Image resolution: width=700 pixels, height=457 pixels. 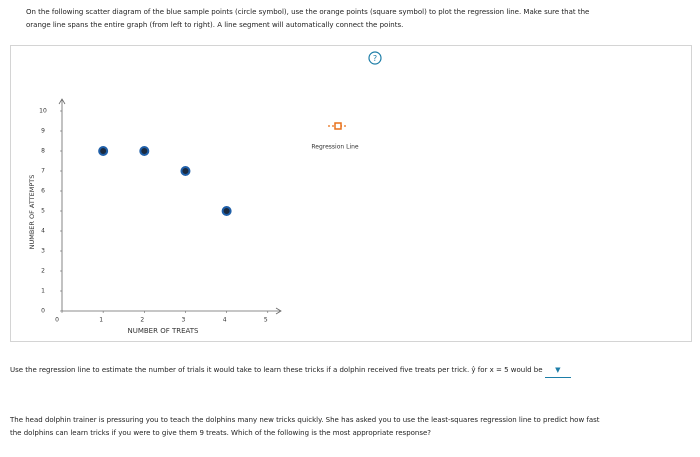 What do you see at coordinates (184, 320) in the screenshot?
I see `x-tick-label: 3` at bounding box center [184, 320].